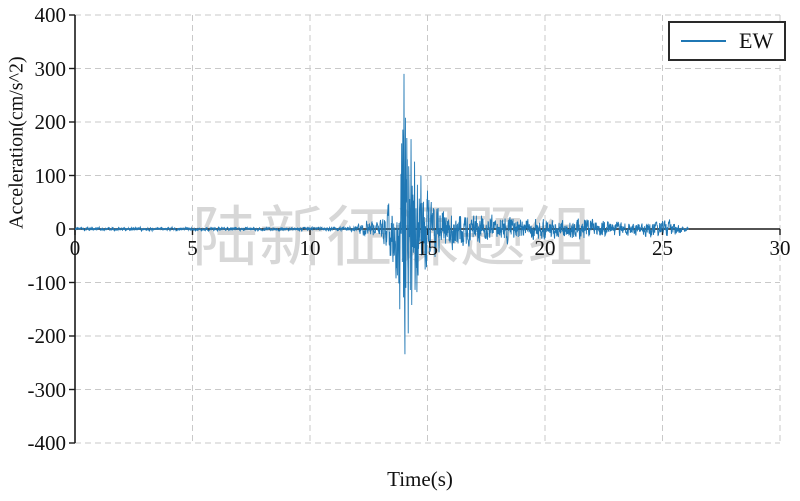 Image resolution: width=800 pixels, height=501 pixels. I want to click on legend-series-label: EW, so click(756, 40).